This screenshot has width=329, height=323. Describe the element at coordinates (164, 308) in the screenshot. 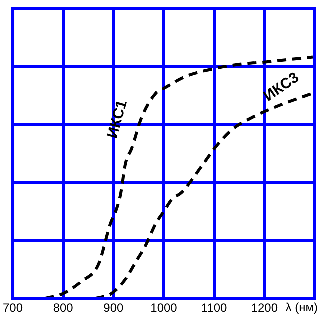

I see `x-tick-label: 1000` at that location.